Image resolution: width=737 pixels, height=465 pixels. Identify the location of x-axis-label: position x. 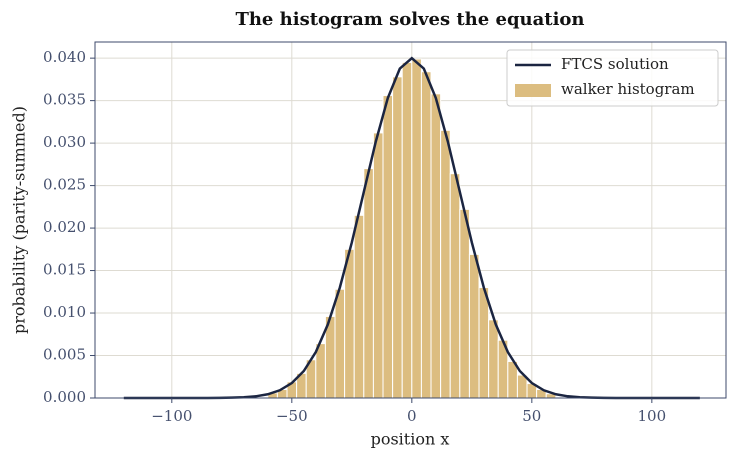
(410, 439).